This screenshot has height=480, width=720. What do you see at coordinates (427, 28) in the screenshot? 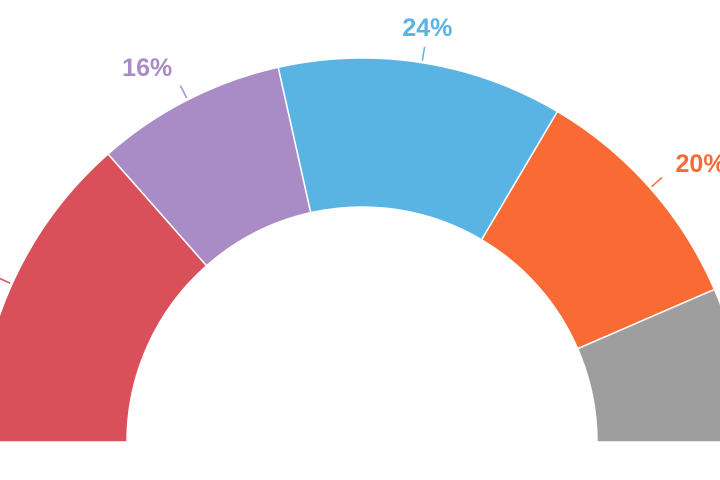
I see `value-label: 24%` at bounding box center [427, 28].